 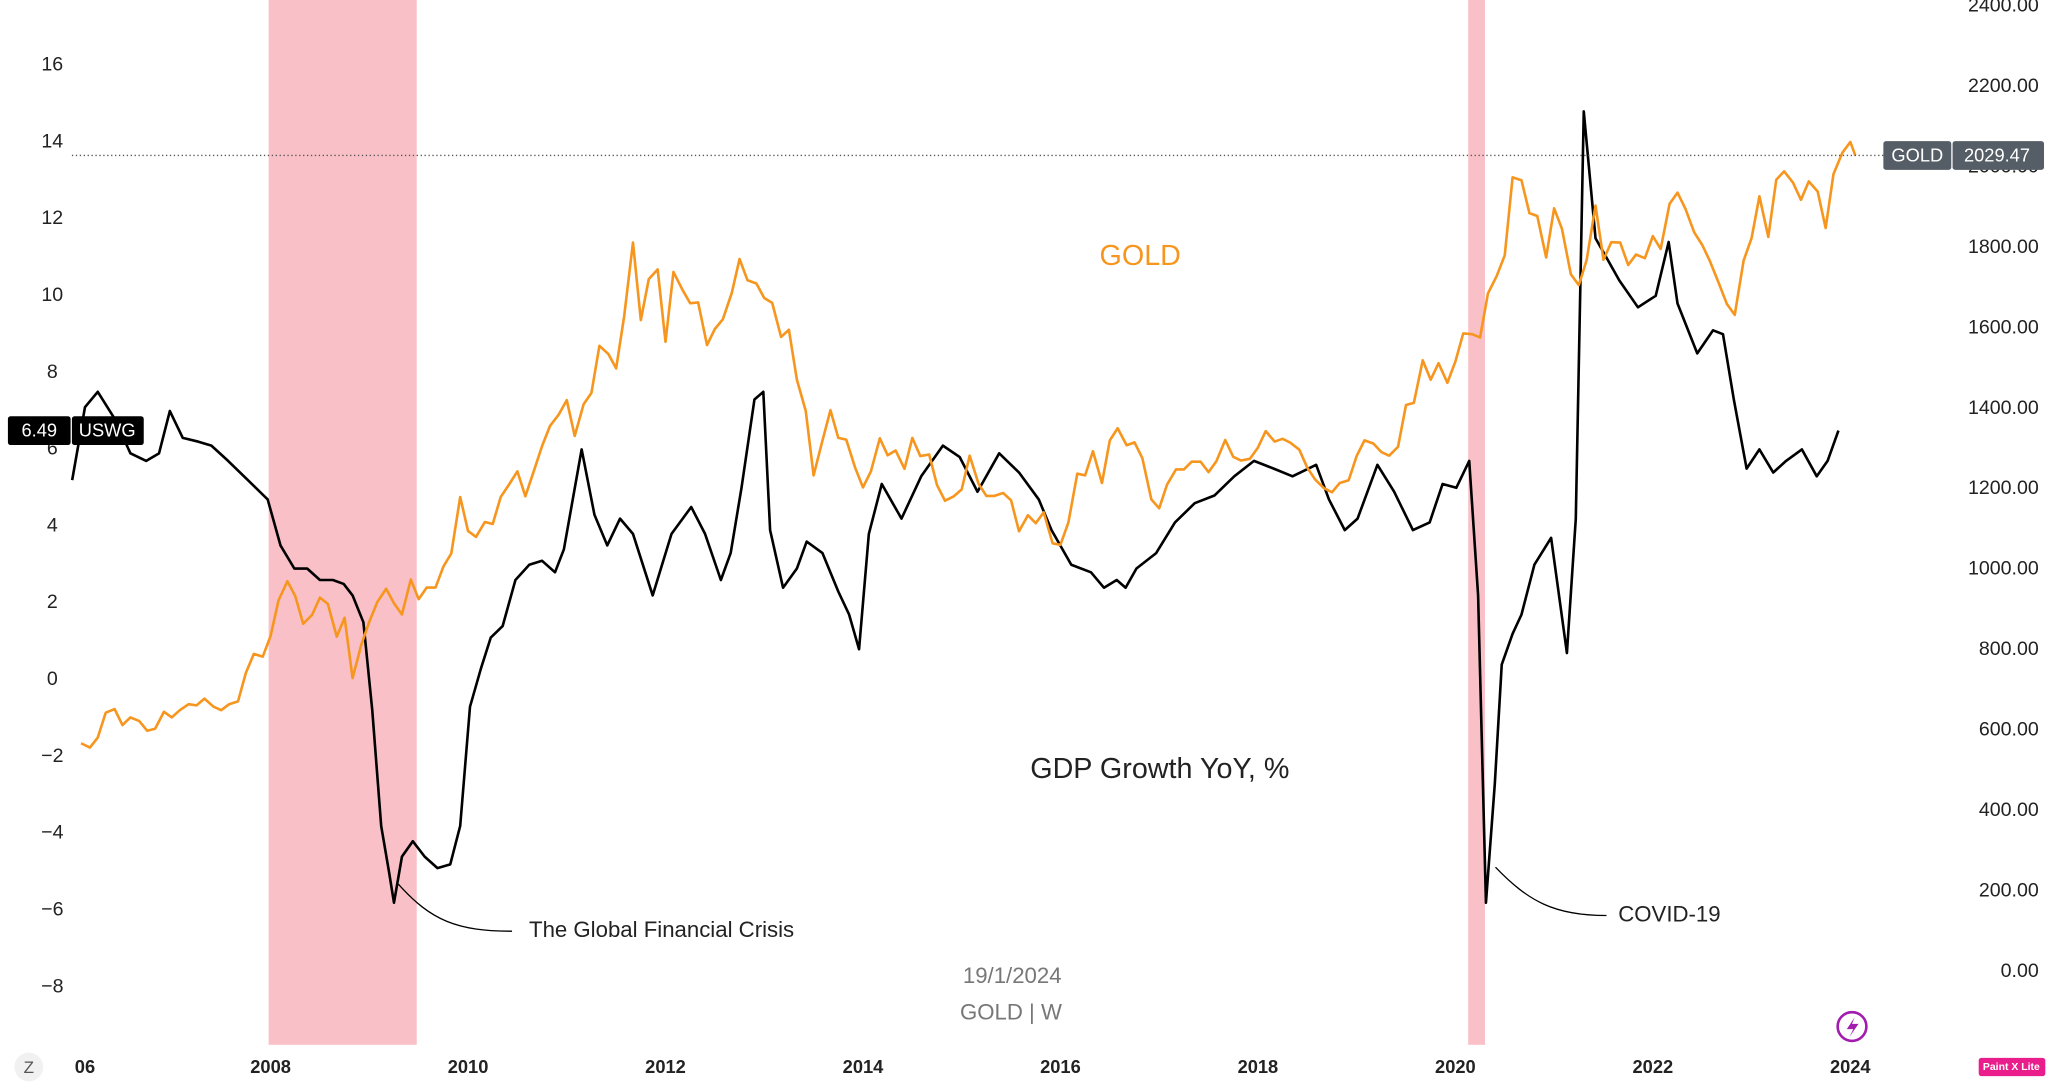 I want to click on x-tick-label: 2020, so click(x=1455, y=1066).